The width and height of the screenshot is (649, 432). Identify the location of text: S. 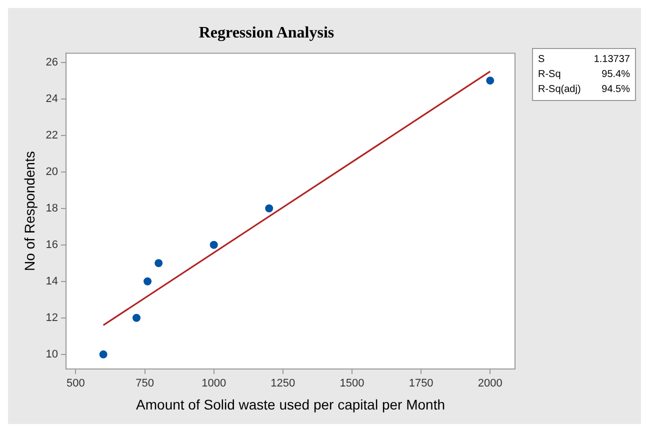
(542, 60).